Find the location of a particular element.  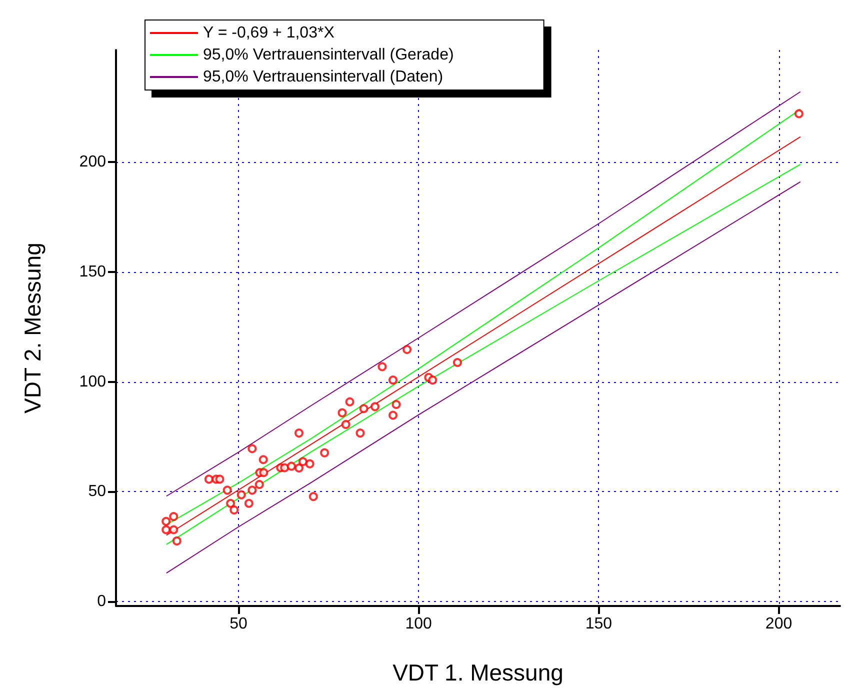

y-tick-label: 50 is located at coordinates (97, 491).